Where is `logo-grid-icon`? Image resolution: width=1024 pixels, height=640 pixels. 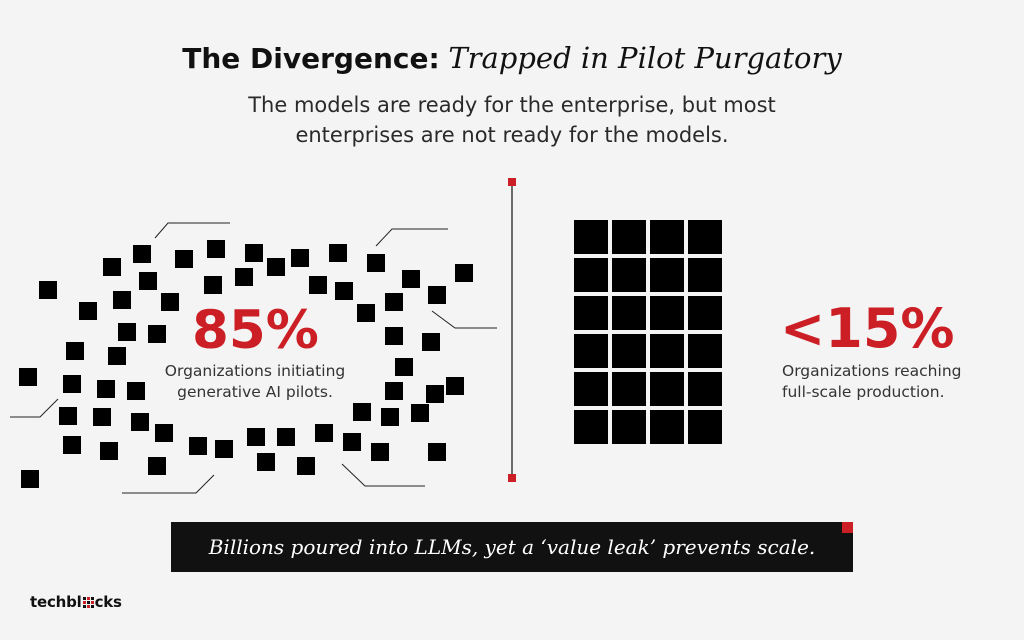 logo-grid-icon is located at coordinates (88, 602).